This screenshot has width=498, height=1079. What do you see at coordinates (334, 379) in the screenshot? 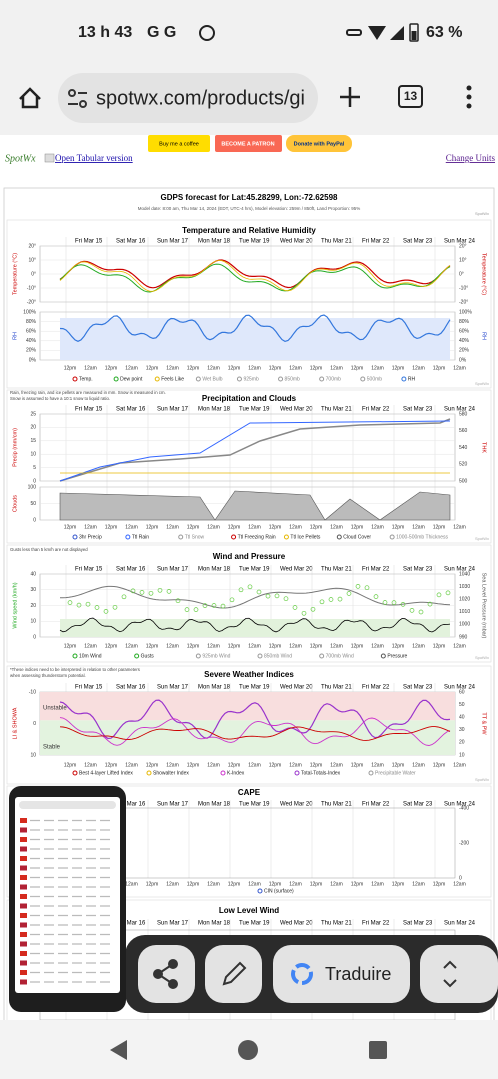
I see `legend-entry: 700mb` at bounding box center [334, 379].